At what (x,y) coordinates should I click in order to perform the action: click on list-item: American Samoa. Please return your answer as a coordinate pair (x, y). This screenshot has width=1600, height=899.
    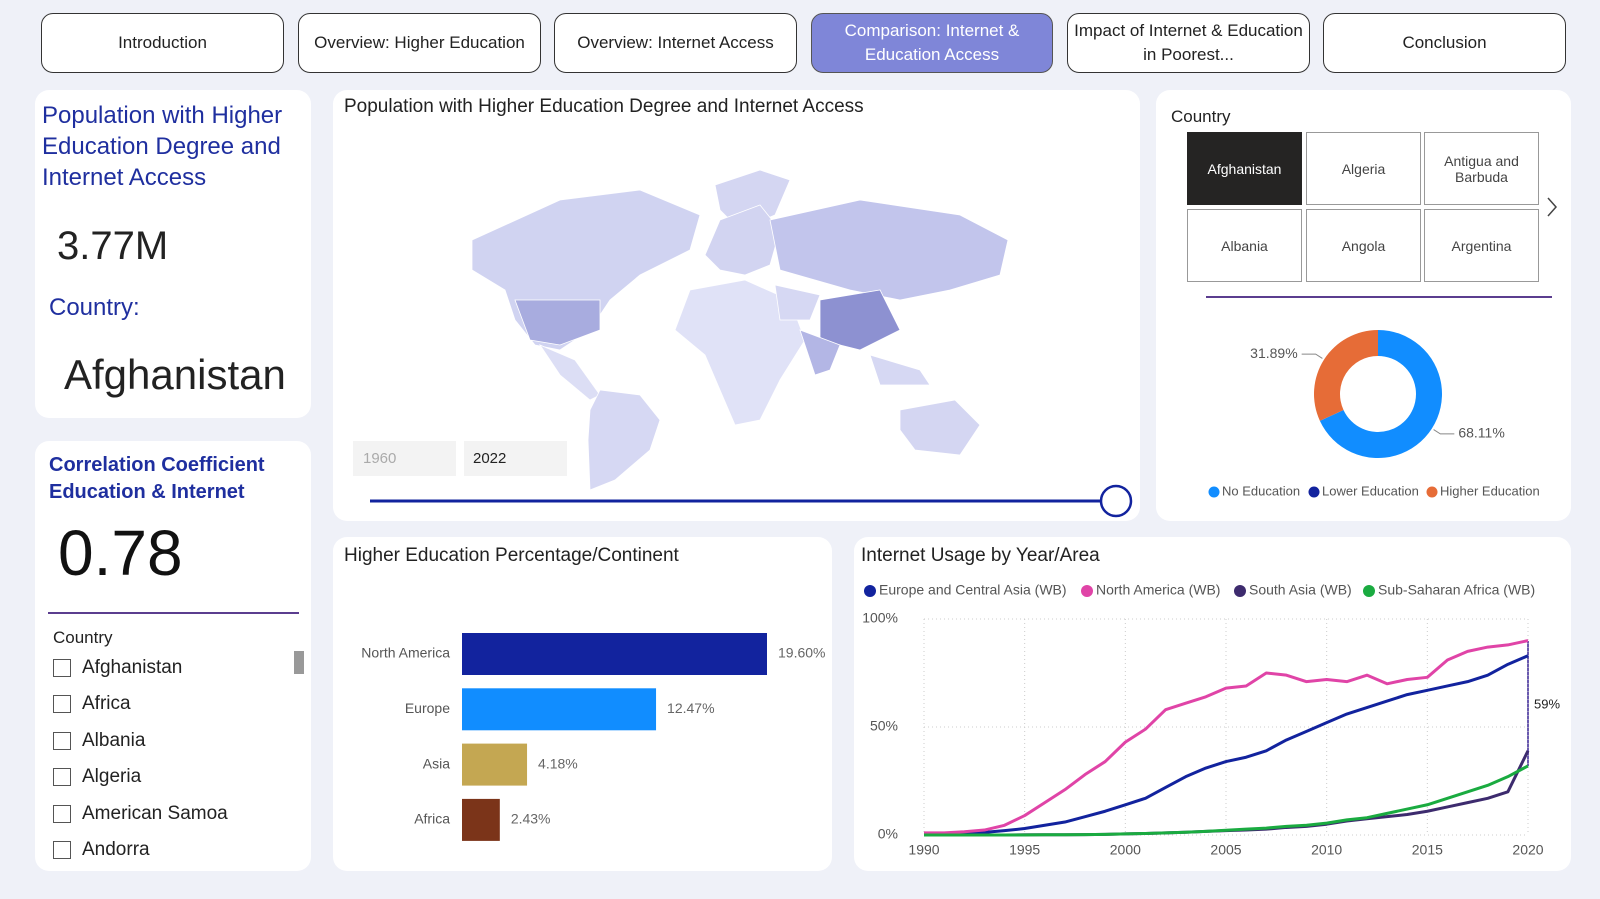
    Looking at the image, I should click on (140, 814).